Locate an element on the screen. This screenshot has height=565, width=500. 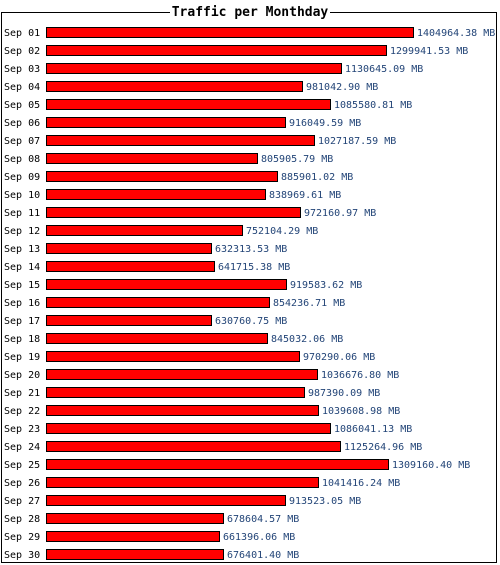
value-label: 1036676.80 MB is located at coordinates (360, 375).